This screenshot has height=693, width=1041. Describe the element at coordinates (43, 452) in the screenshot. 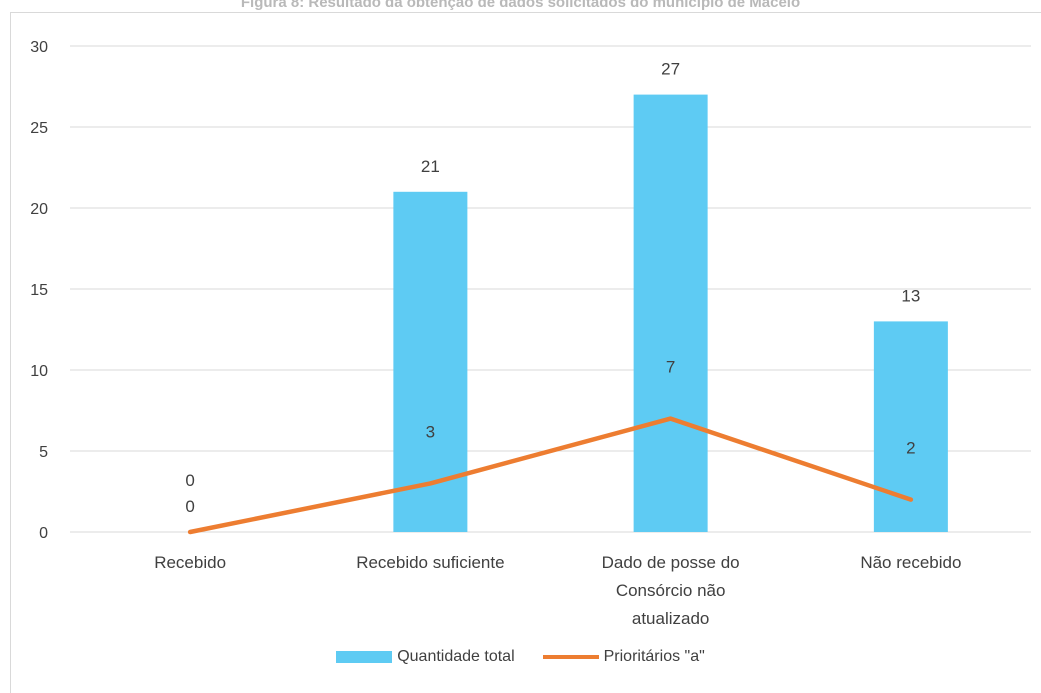

I see `y-tick-label: 5` at that location.